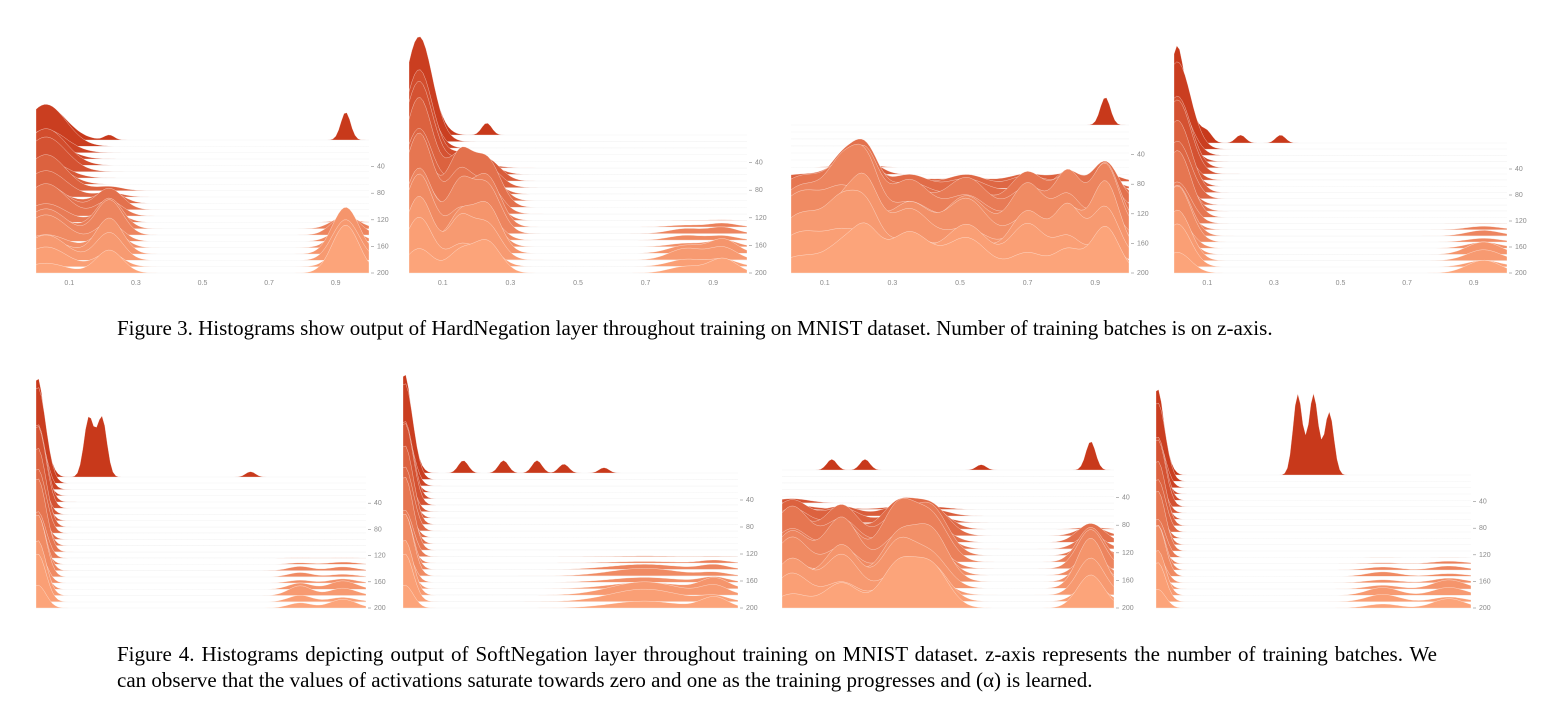 This screenshot has width=1553, height=710. Describe the element at coordinates (975, 155) in the screenshot. I see `figure3-panel-3: 0.1 0.3 0.5 0.7 0.9 40 80 120 160 200` at that location.